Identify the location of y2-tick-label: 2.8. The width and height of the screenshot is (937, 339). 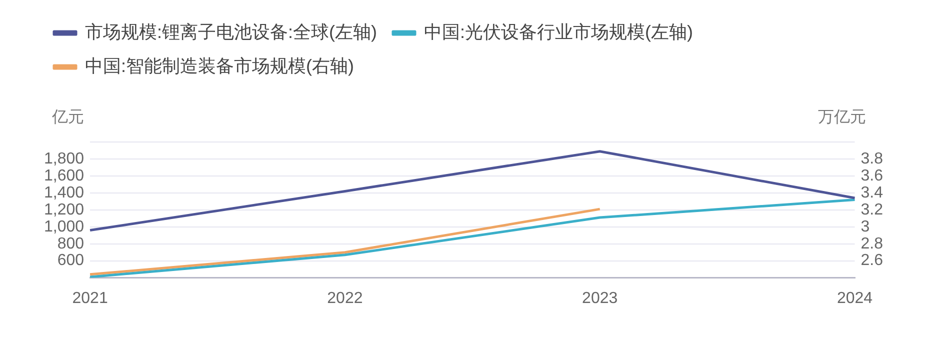
(872, 243).